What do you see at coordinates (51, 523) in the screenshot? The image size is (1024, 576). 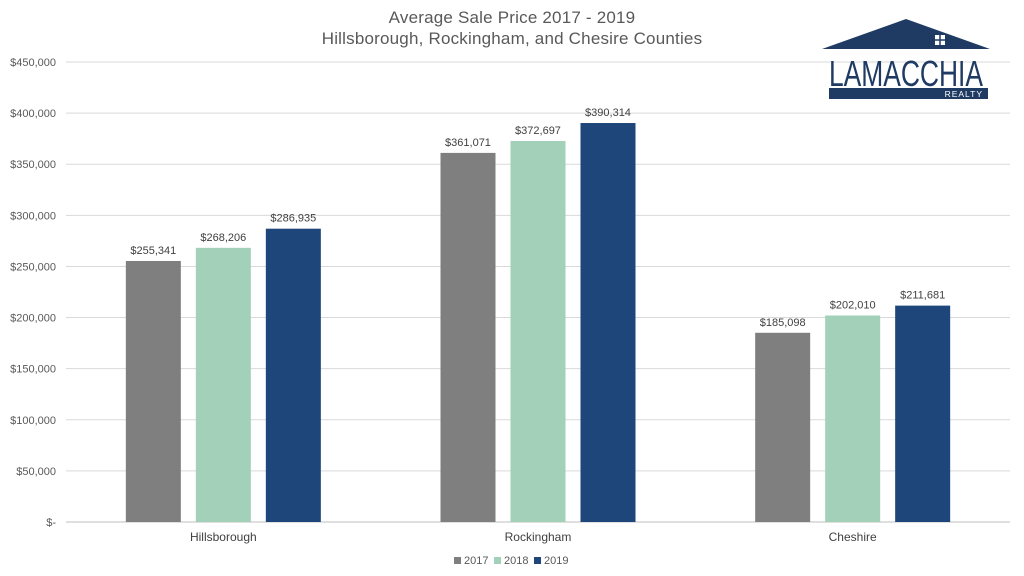 I see `y-tick-label: $-` at bounding box center [51, 523].